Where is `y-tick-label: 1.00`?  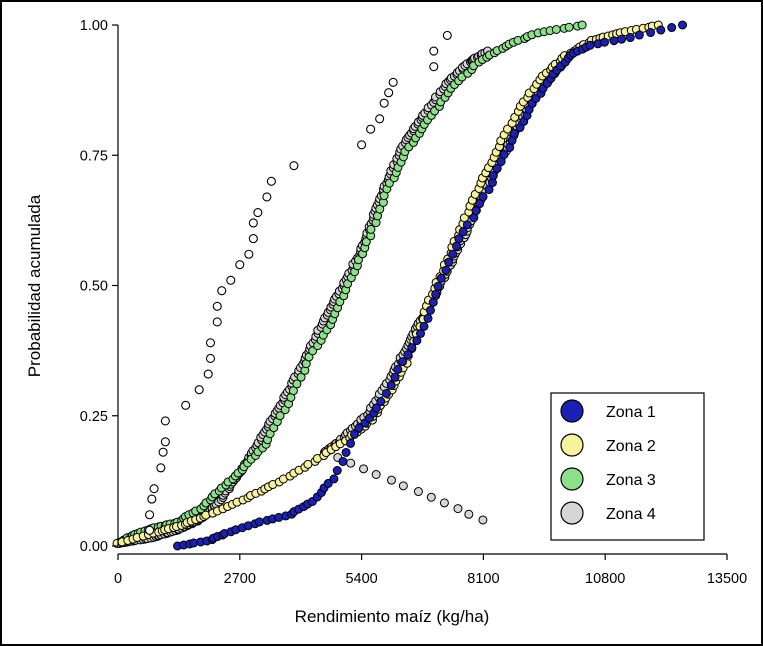 y-tick-label: 1.00 is located at coordinates (94, 26).